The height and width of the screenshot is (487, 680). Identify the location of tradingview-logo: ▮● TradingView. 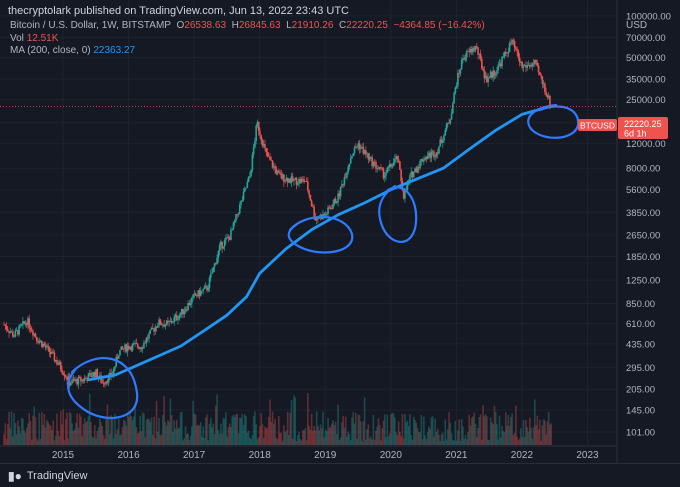
(47, 476).